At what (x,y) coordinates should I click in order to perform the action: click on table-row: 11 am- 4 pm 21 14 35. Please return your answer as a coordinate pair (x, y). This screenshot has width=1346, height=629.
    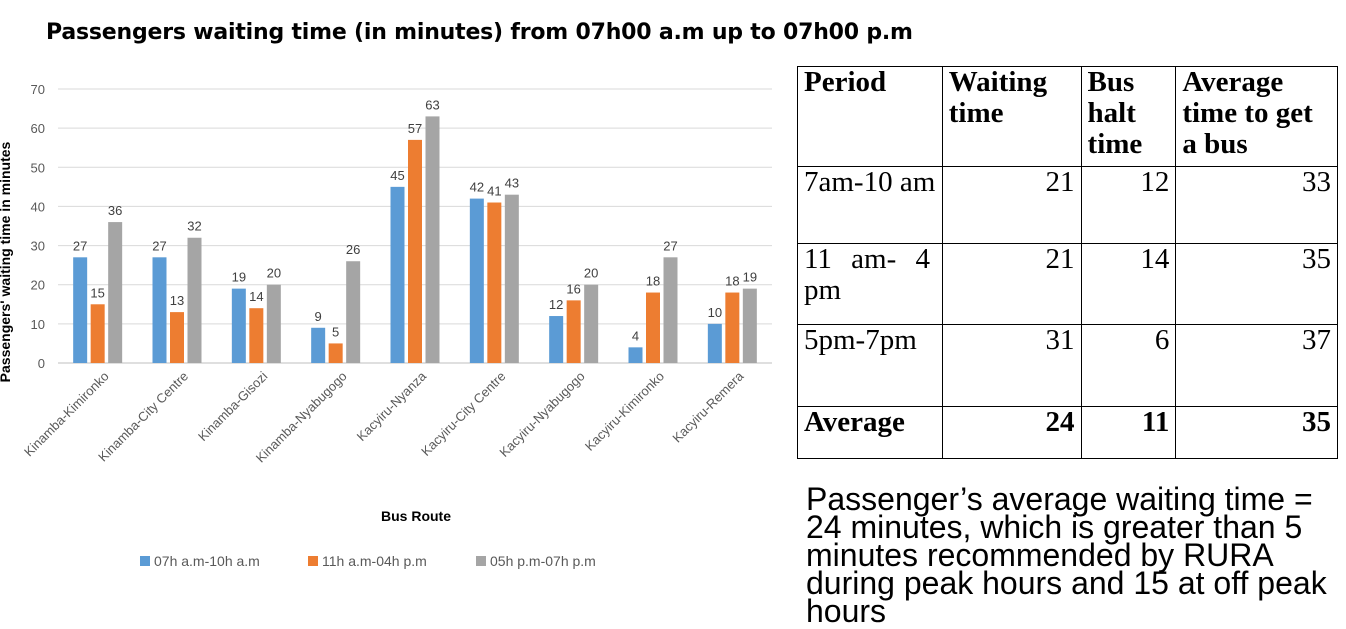
    Looking at the image, I should click on (1067, 284).